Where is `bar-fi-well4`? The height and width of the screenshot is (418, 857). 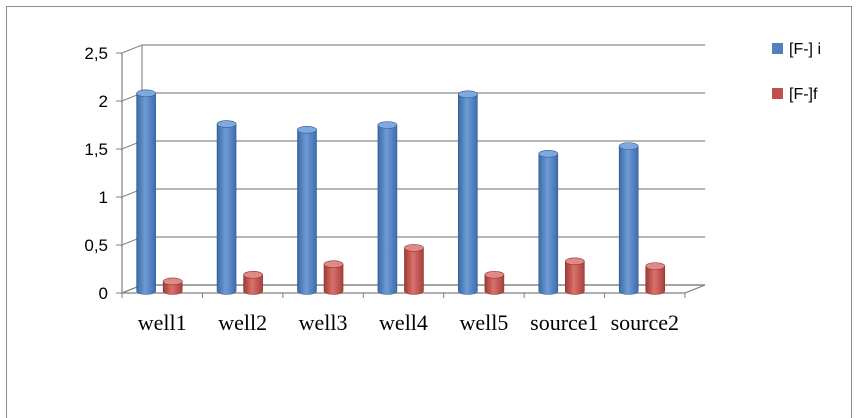 bar-fi-well4 is located at coordinates (387, 208).